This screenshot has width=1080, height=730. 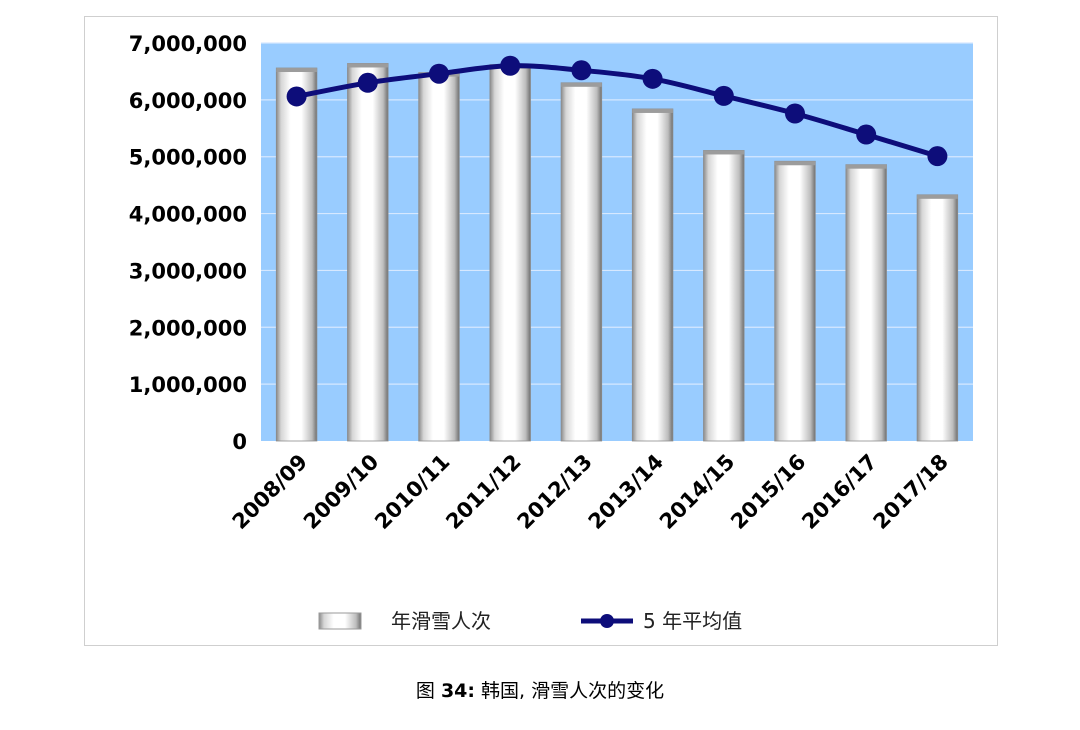 What do you see at coordinates (188, 328) in the screenshot?
I see `y-tick-label: 2,000,000` at bounding box center [188, 328].